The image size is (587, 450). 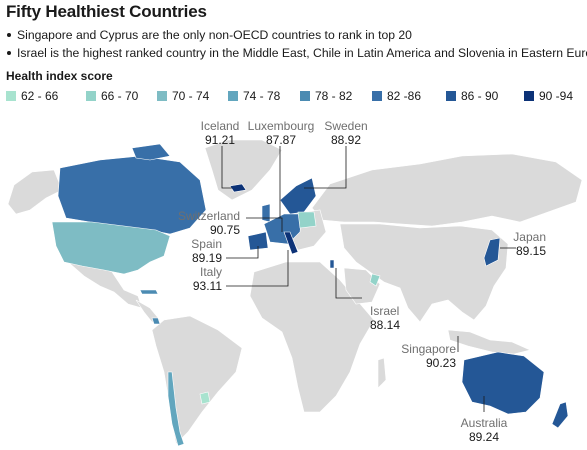 What do you see at coordinates (560, 415) in the screenshot?
I see `new-zealand-shape` at bounding box center [560, 415].